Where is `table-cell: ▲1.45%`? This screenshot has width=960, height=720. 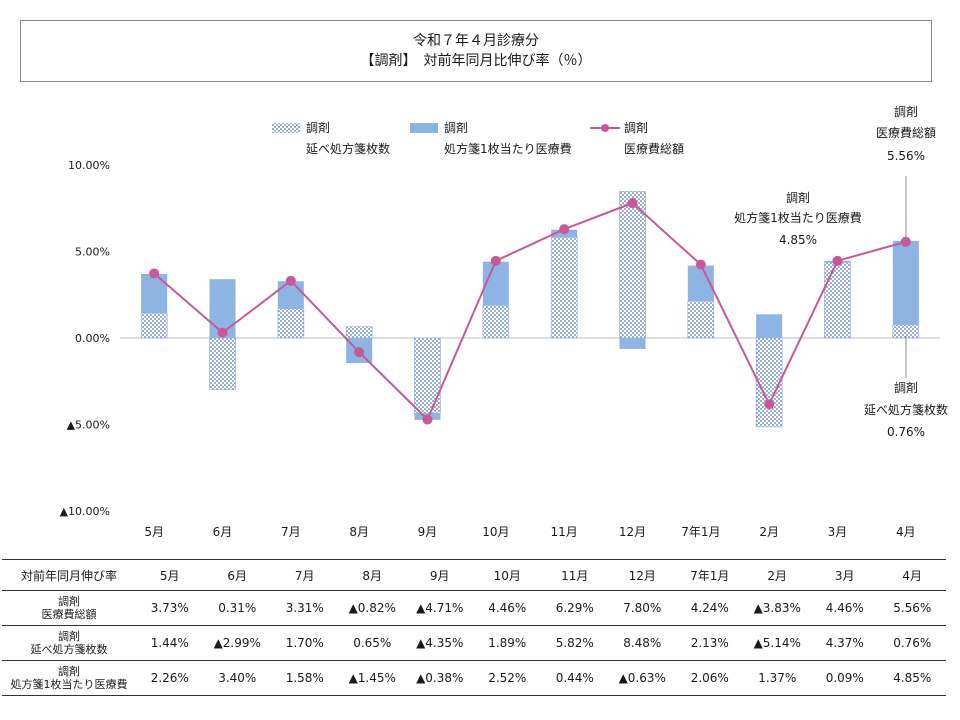 table-cell: ▲1.45% is located at coordinates (372, 678).